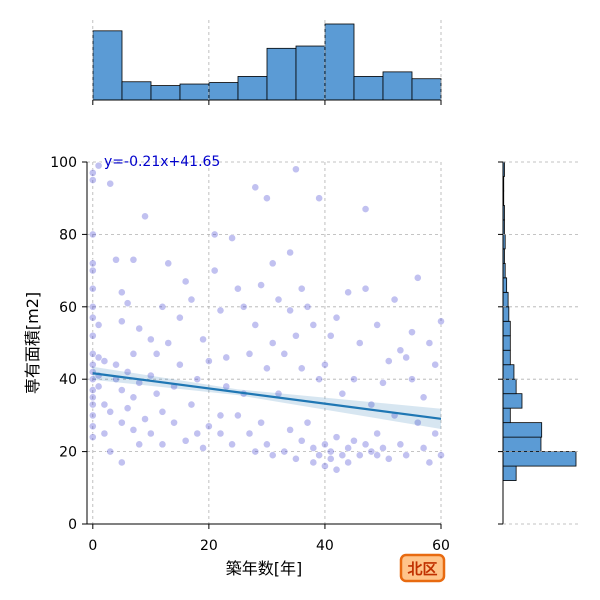 The width and height of the screenshot is (600, 600). I want to click on x-tick-label: 0, so click(92, 546).